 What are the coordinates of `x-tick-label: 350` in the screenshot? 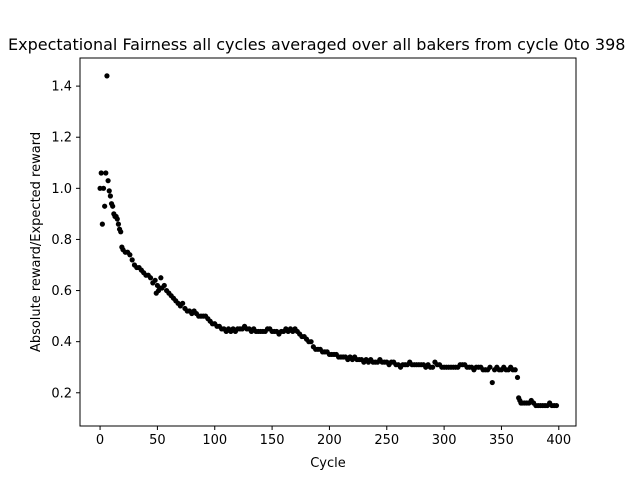 It's located at (501, 440).